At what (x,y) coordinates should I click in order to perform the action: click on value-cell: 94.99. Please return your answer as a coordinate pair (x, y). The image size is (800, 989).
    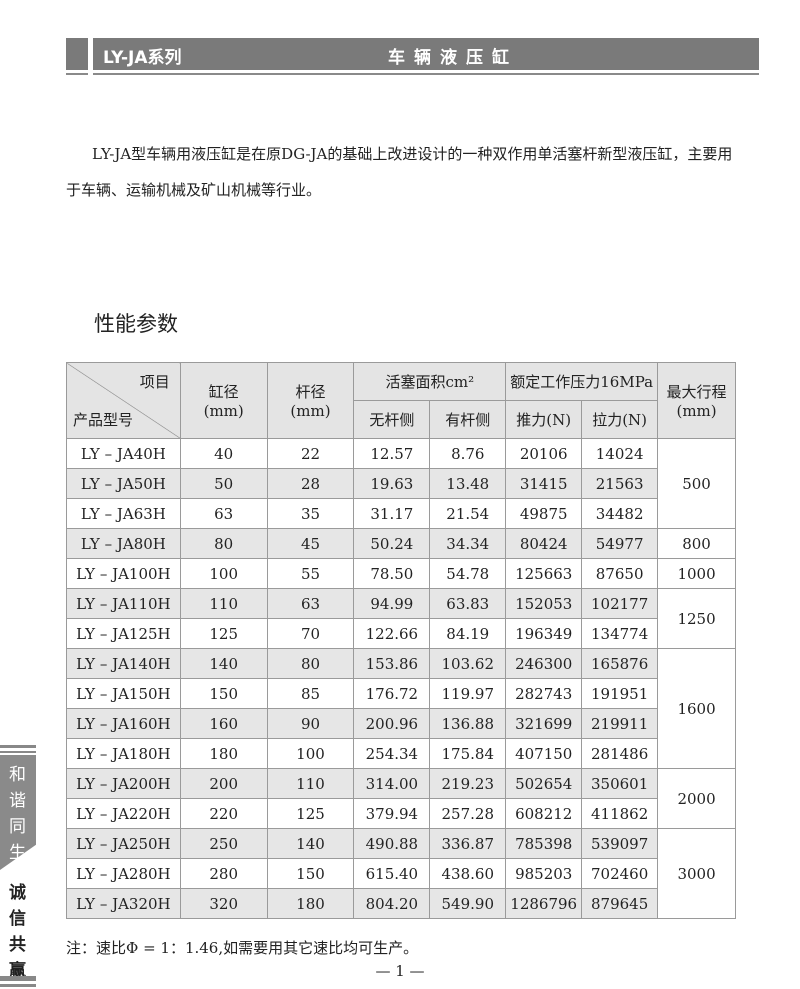
    Looking at the image, I should click on (392, 603).